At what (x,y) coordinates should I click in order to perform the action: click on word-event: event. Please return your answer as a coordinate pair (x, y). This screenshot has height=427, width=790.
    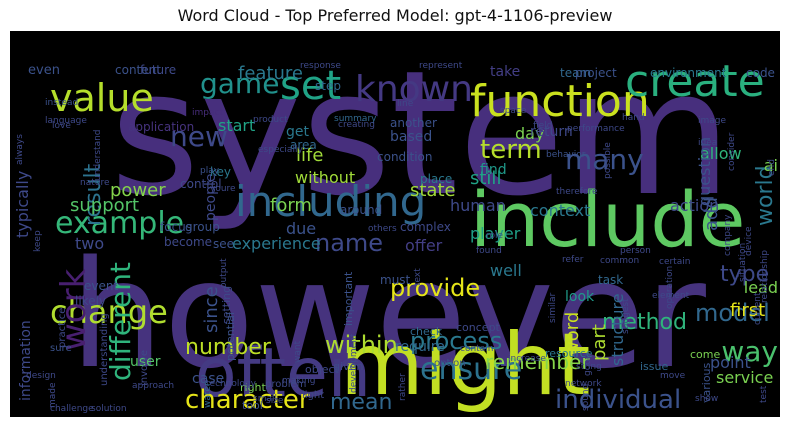
    Looking at the image, I should click on (101, 286).